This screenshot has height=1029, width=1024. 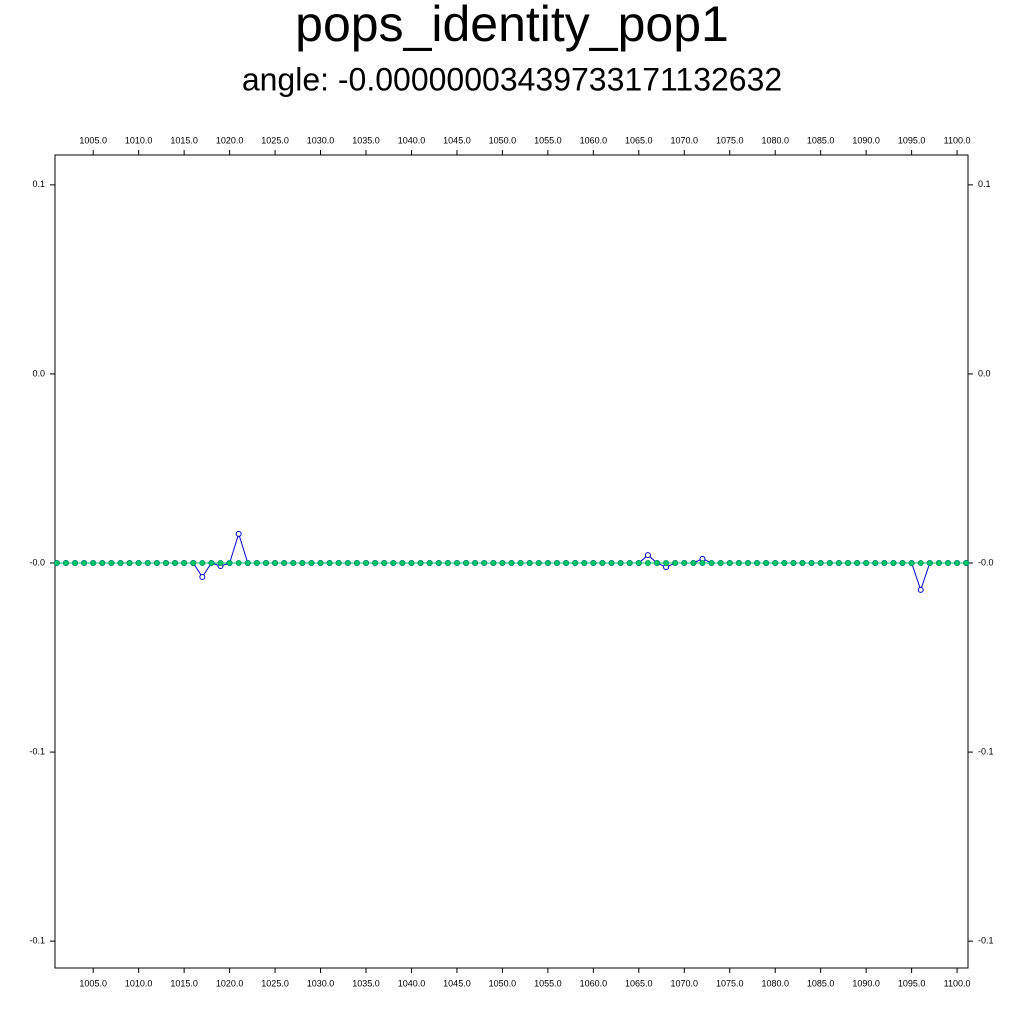 What do you see at coordinates (230, 983) in the screenshot?
I see `x-tick-label: 1020.0` at bounding box center [230, 983].